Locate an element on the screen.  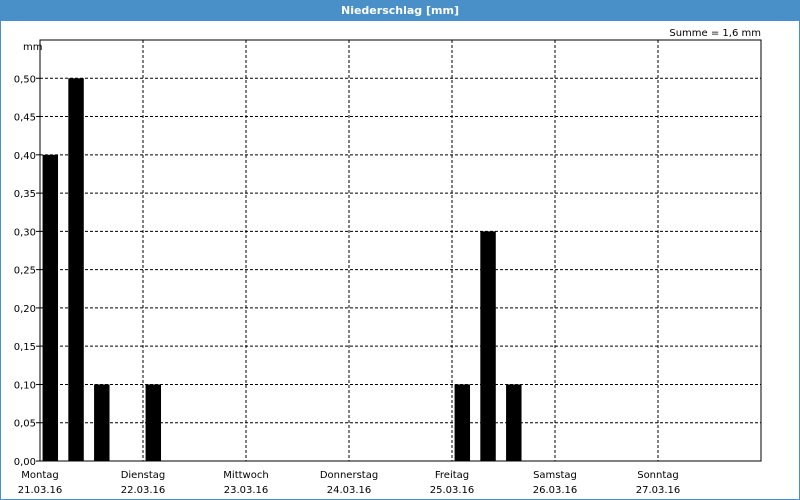
x-date-label: 24.03.16 is located at coordinates (349, 490).